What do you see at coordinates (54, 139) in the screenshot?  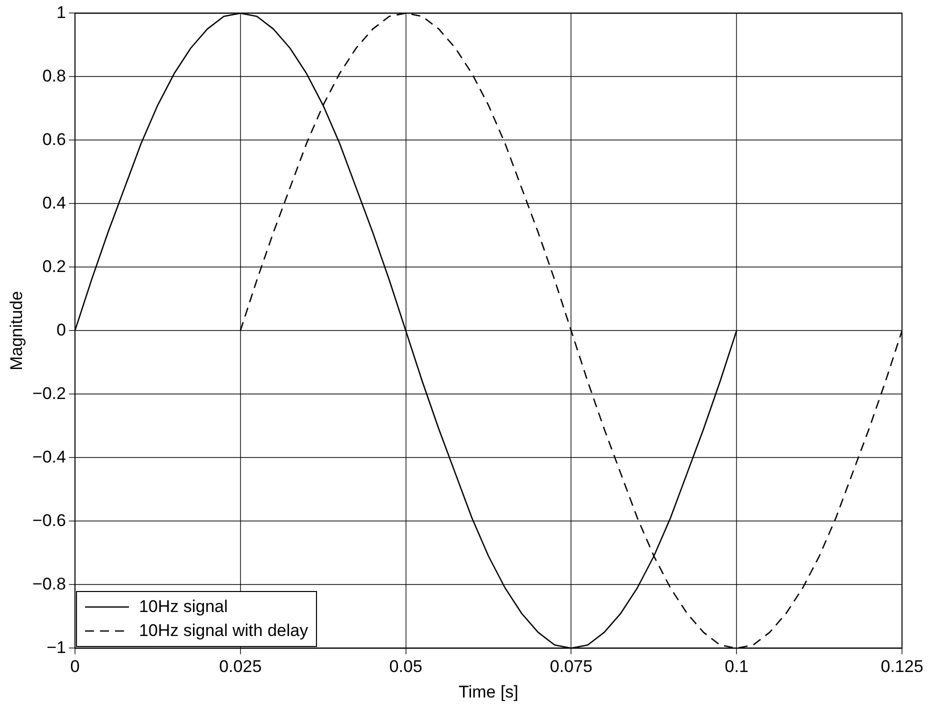 I see `y-tick-label: 0.6` at bounding box center [54, 139].